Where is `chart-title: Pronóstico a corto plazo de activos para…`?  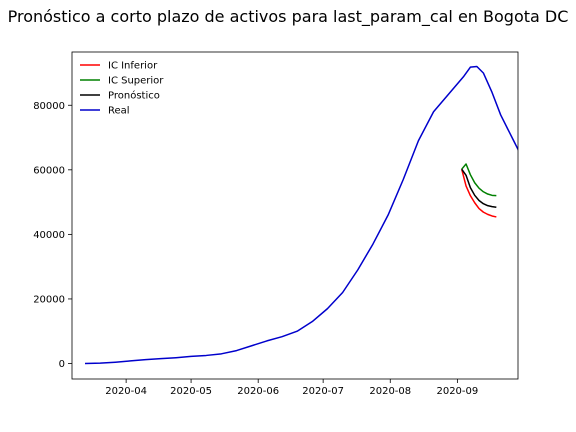
chart-title: Pronóstico a corto plazo de activos para… is located at coordinates (288, 17).